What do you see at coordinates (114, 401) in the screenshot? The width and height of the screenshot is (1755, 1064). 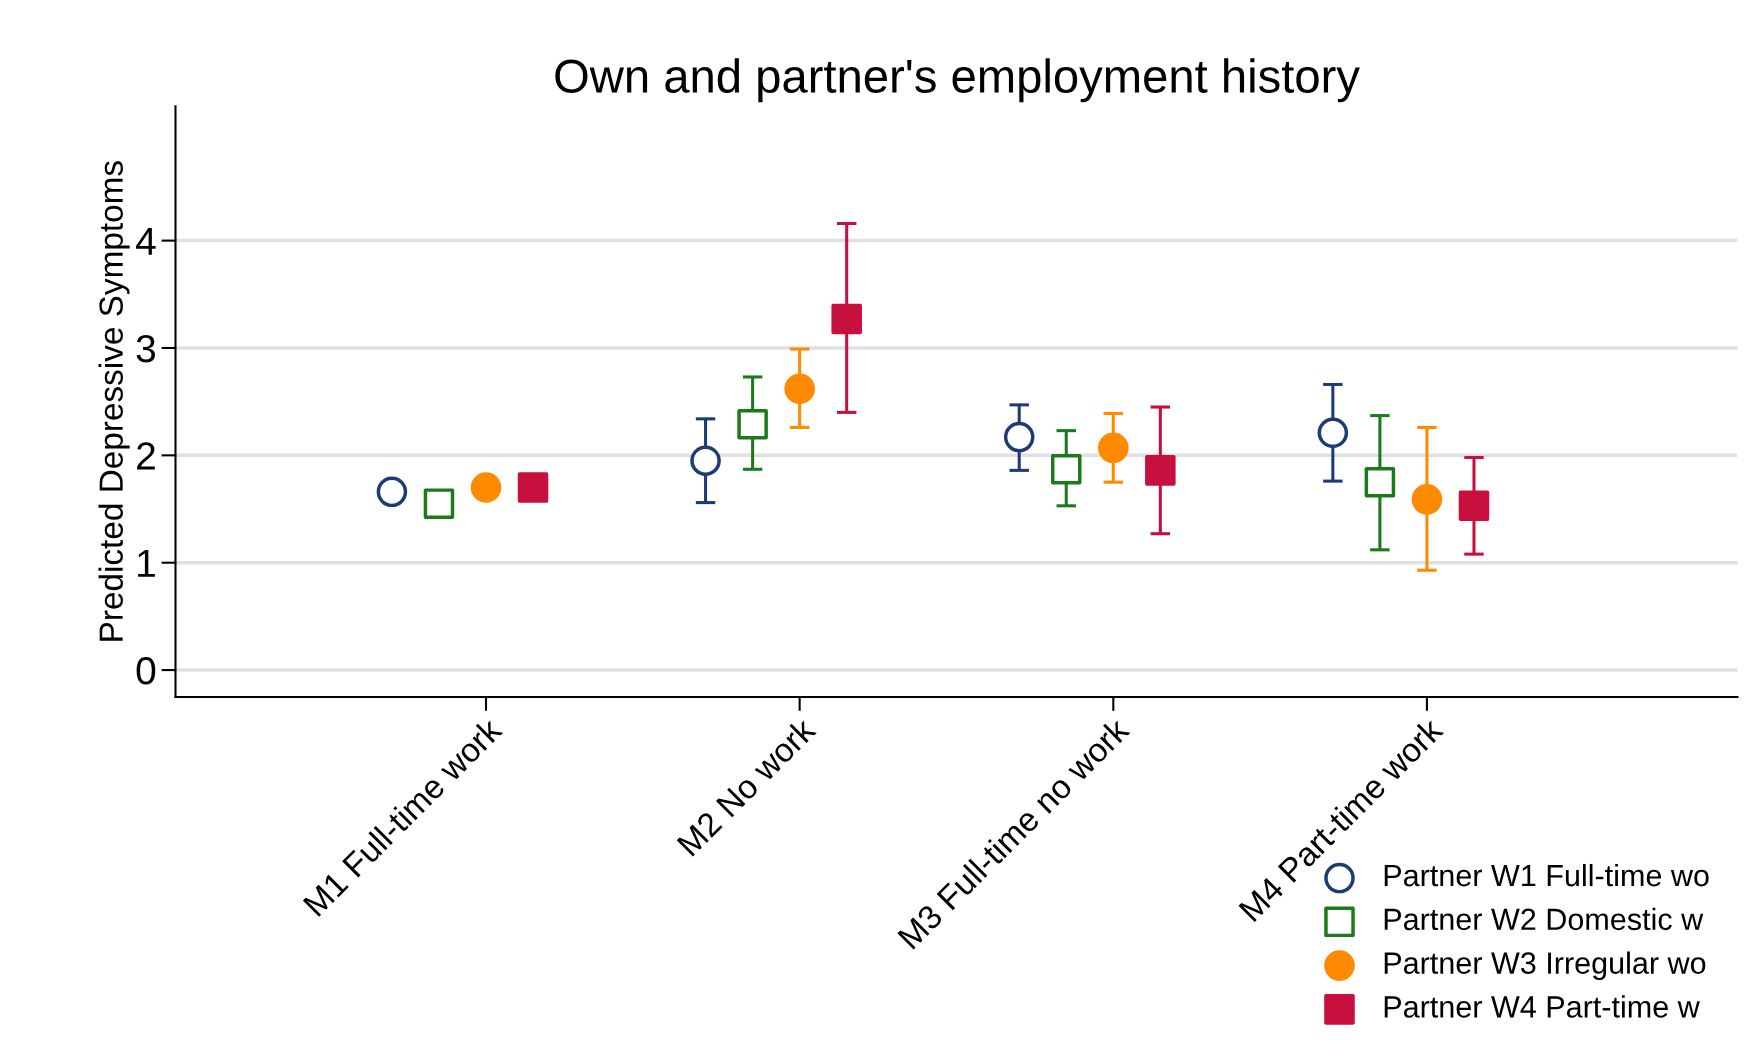 I see `y-axis-title: Predicted Depressive Symptoms` at bounding box center [114, 401].